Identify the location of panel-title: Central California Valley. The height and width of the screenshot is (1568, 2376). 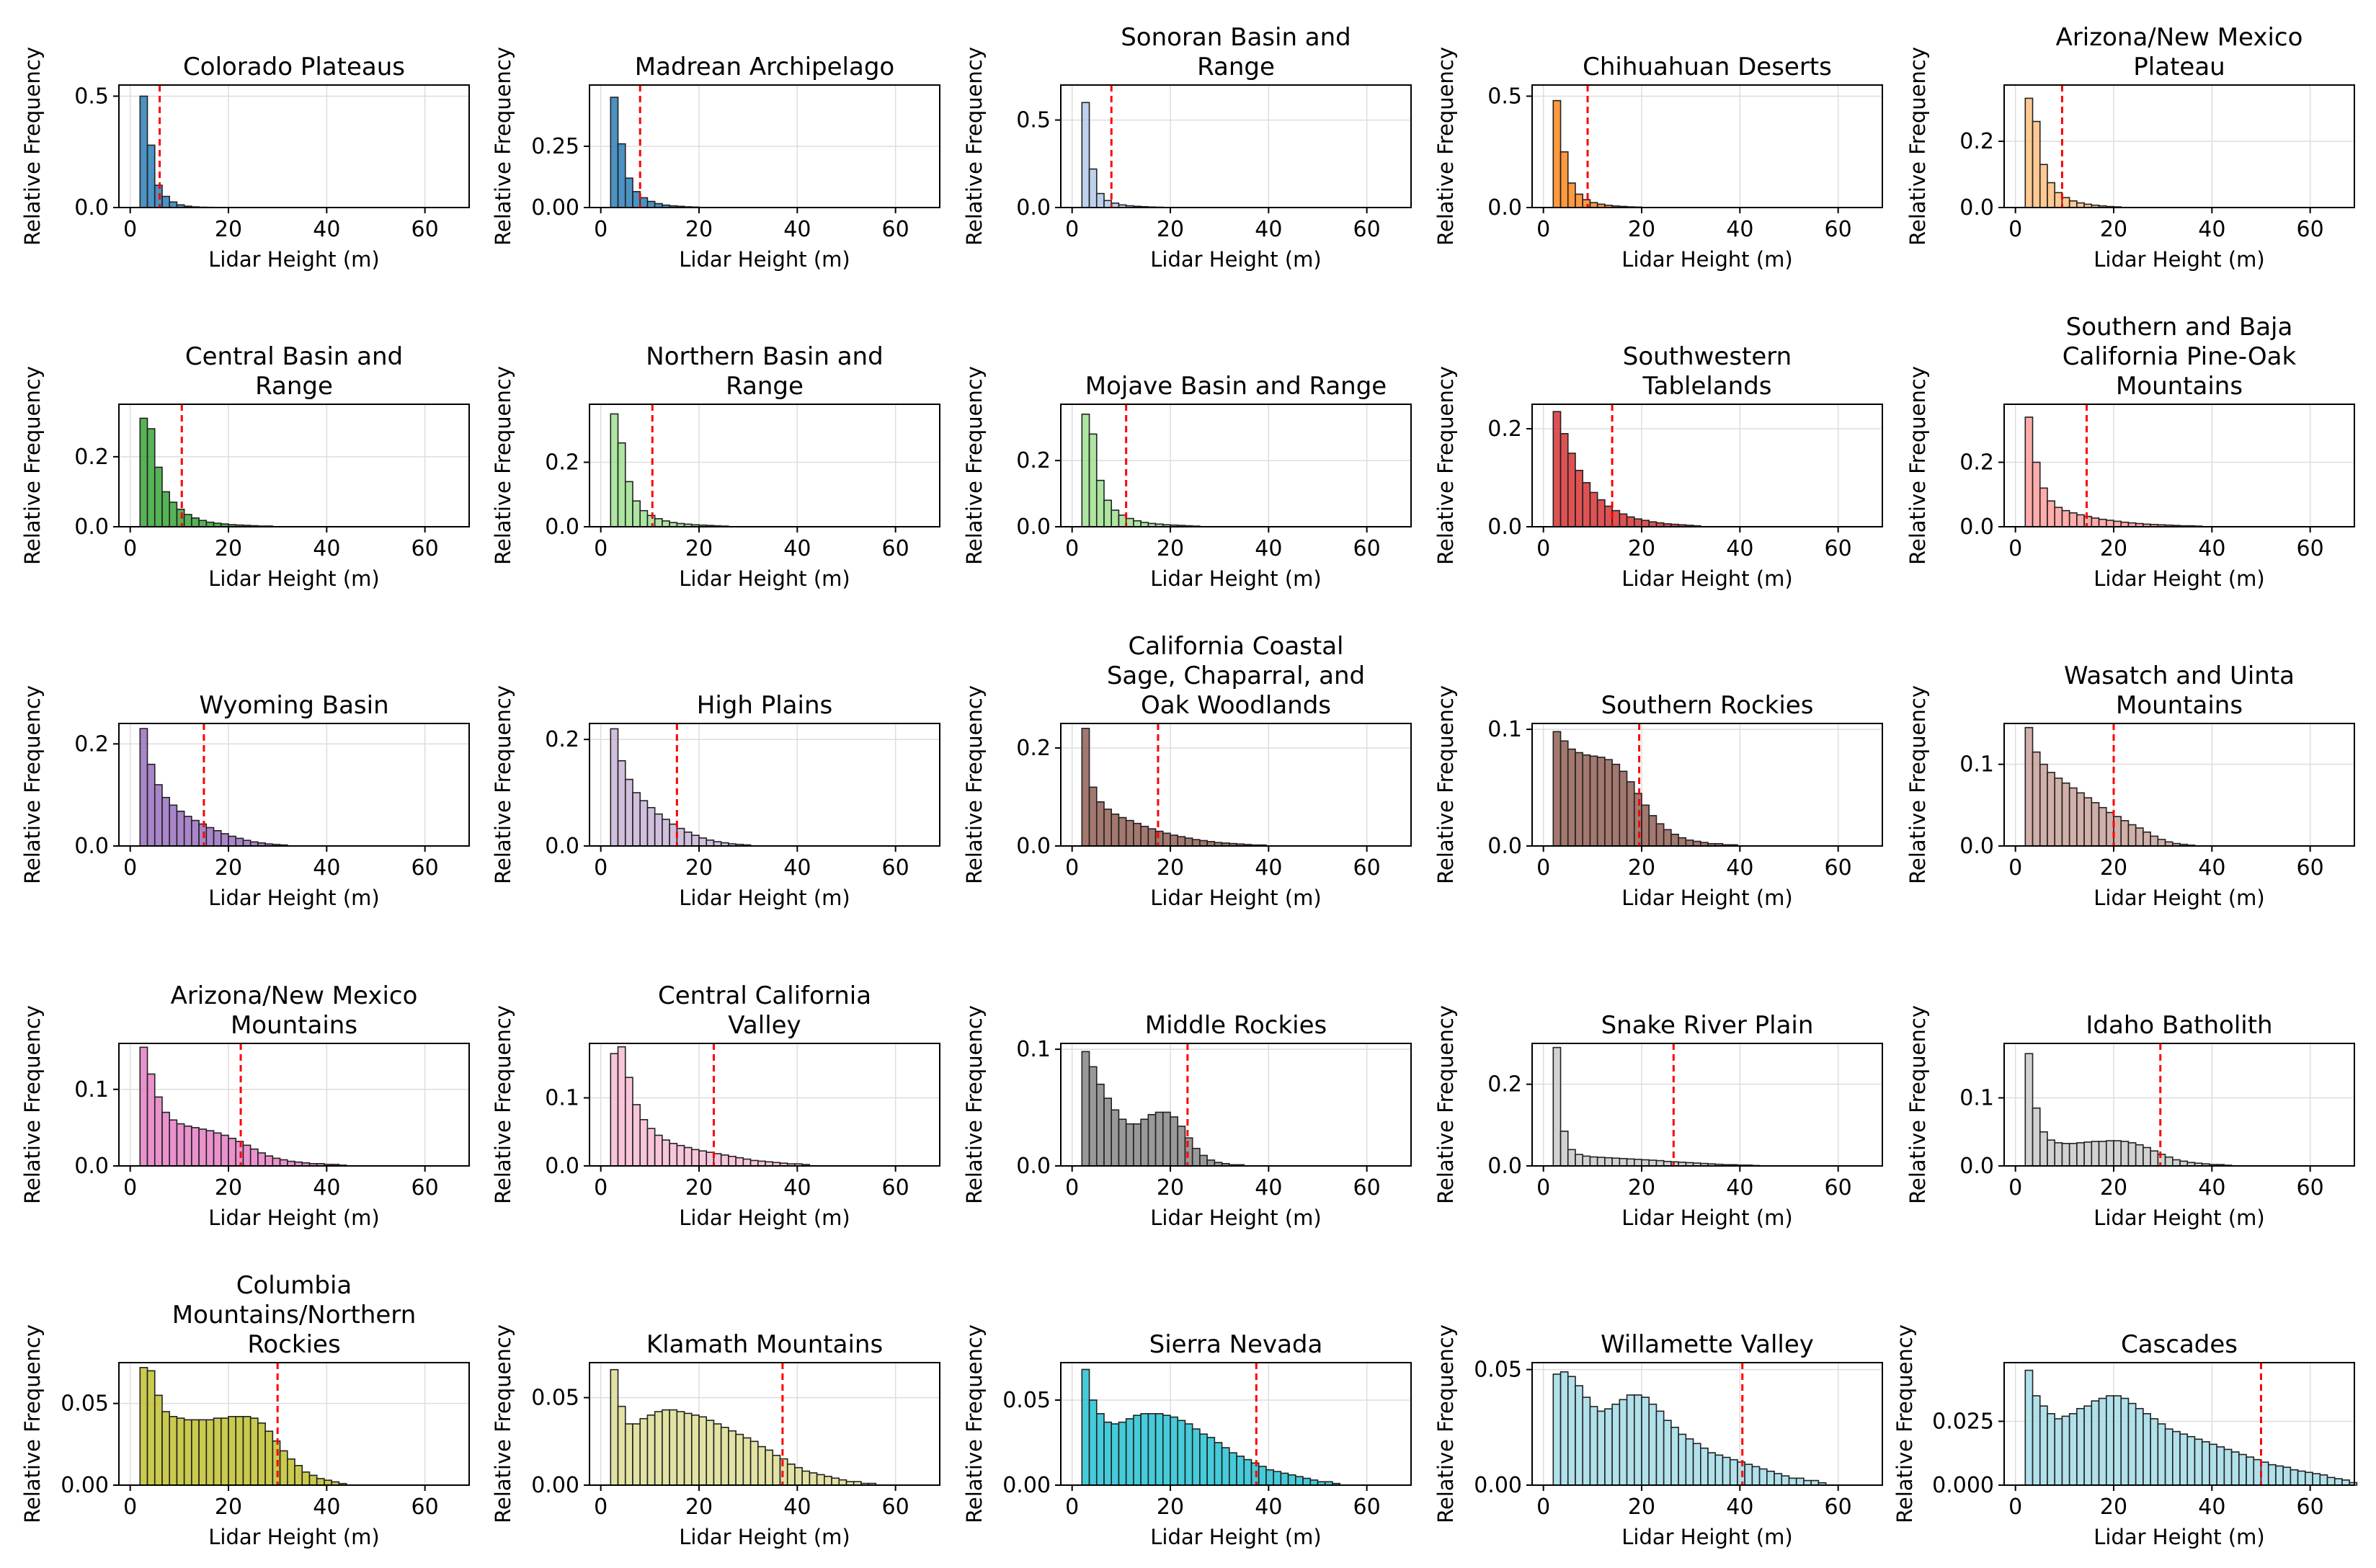
(764, 1010).